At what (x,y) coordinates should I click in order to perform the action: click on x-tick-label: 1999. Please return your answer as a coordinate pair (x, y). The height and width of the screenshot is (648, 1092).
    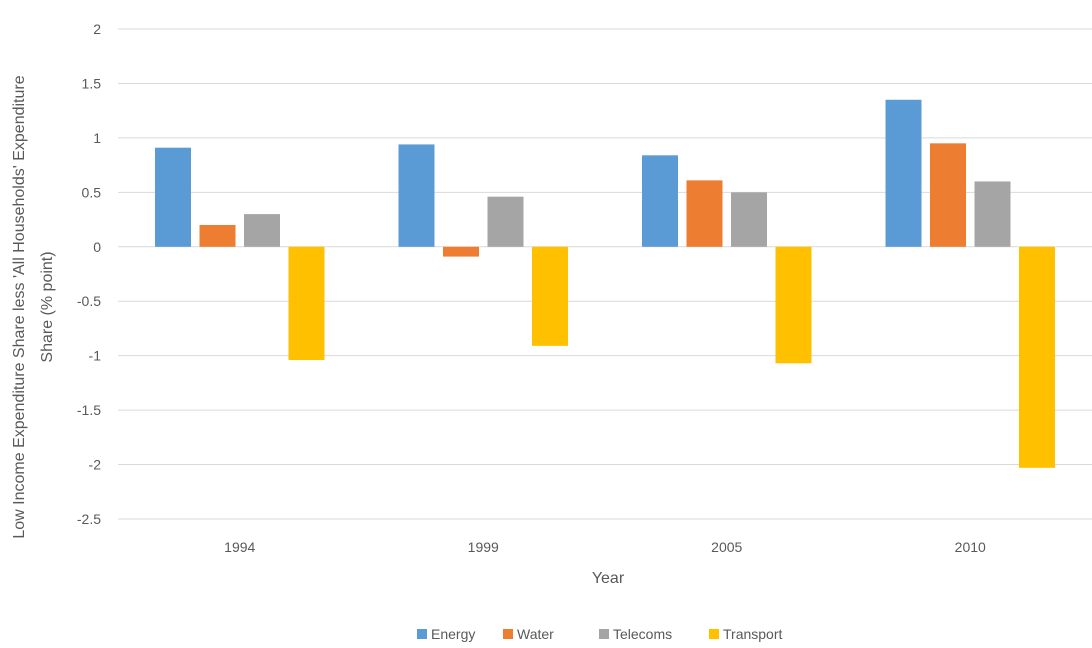
    Looking at the image, I should click on (483, 547).